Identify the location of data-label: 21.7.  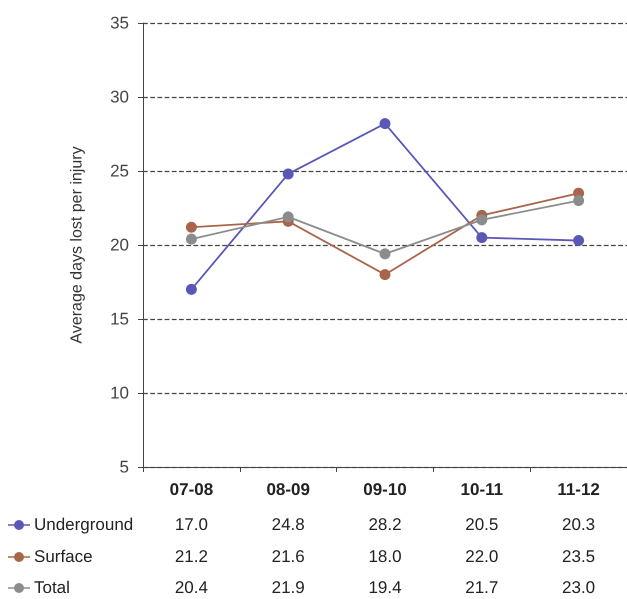
(481, 588).